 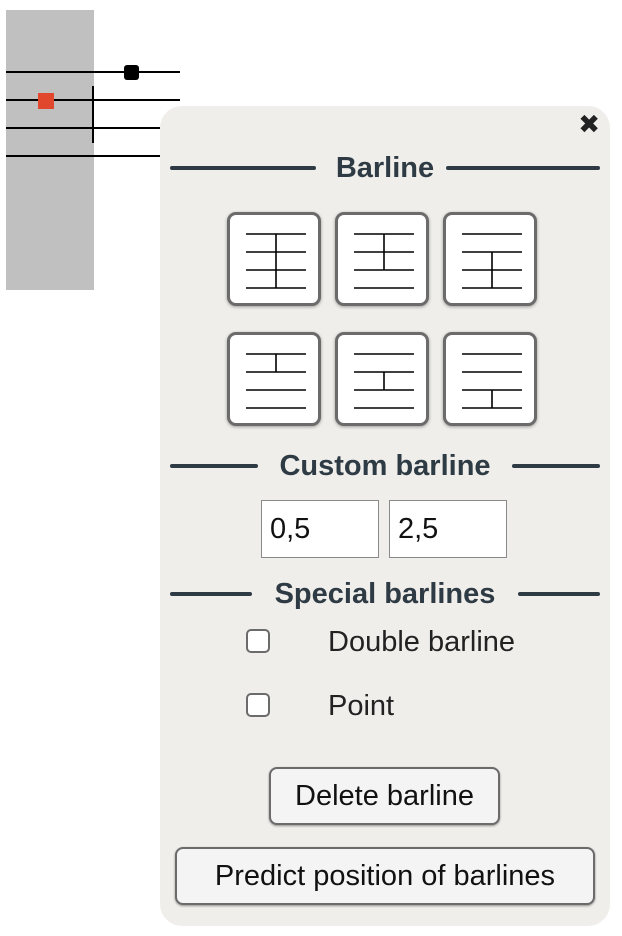 I want to click on barline-top-button, so click(x=274, y=379).